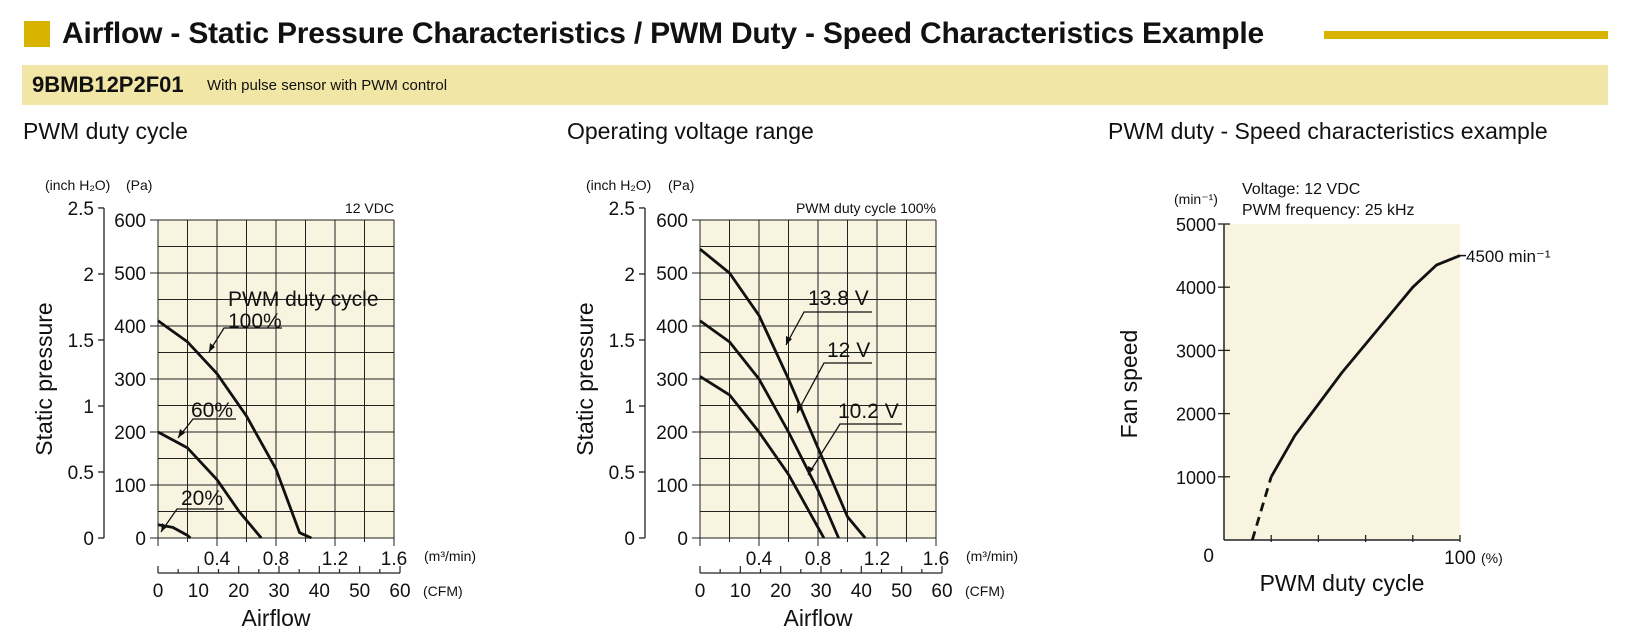 Image resolution: width=1632 pixels, height=638 pixels. I want to click on chart1-xunit-m3: (m³/min), so click(450, 556).